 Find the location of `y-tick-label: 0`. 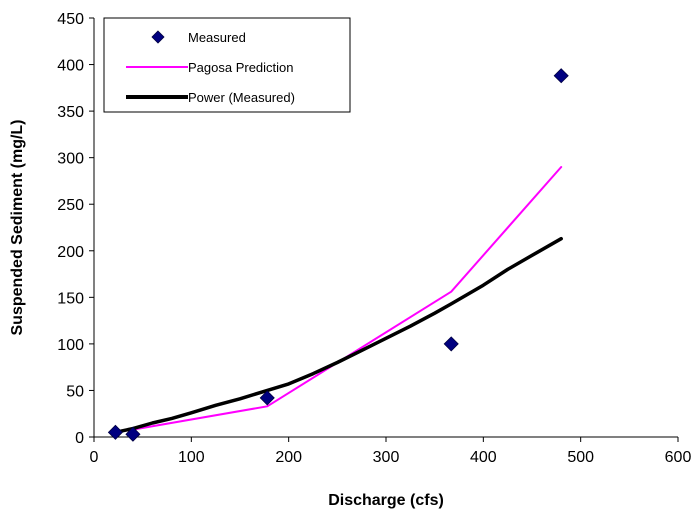

y-tick-label: 0 is located at coordinates (79, 438).